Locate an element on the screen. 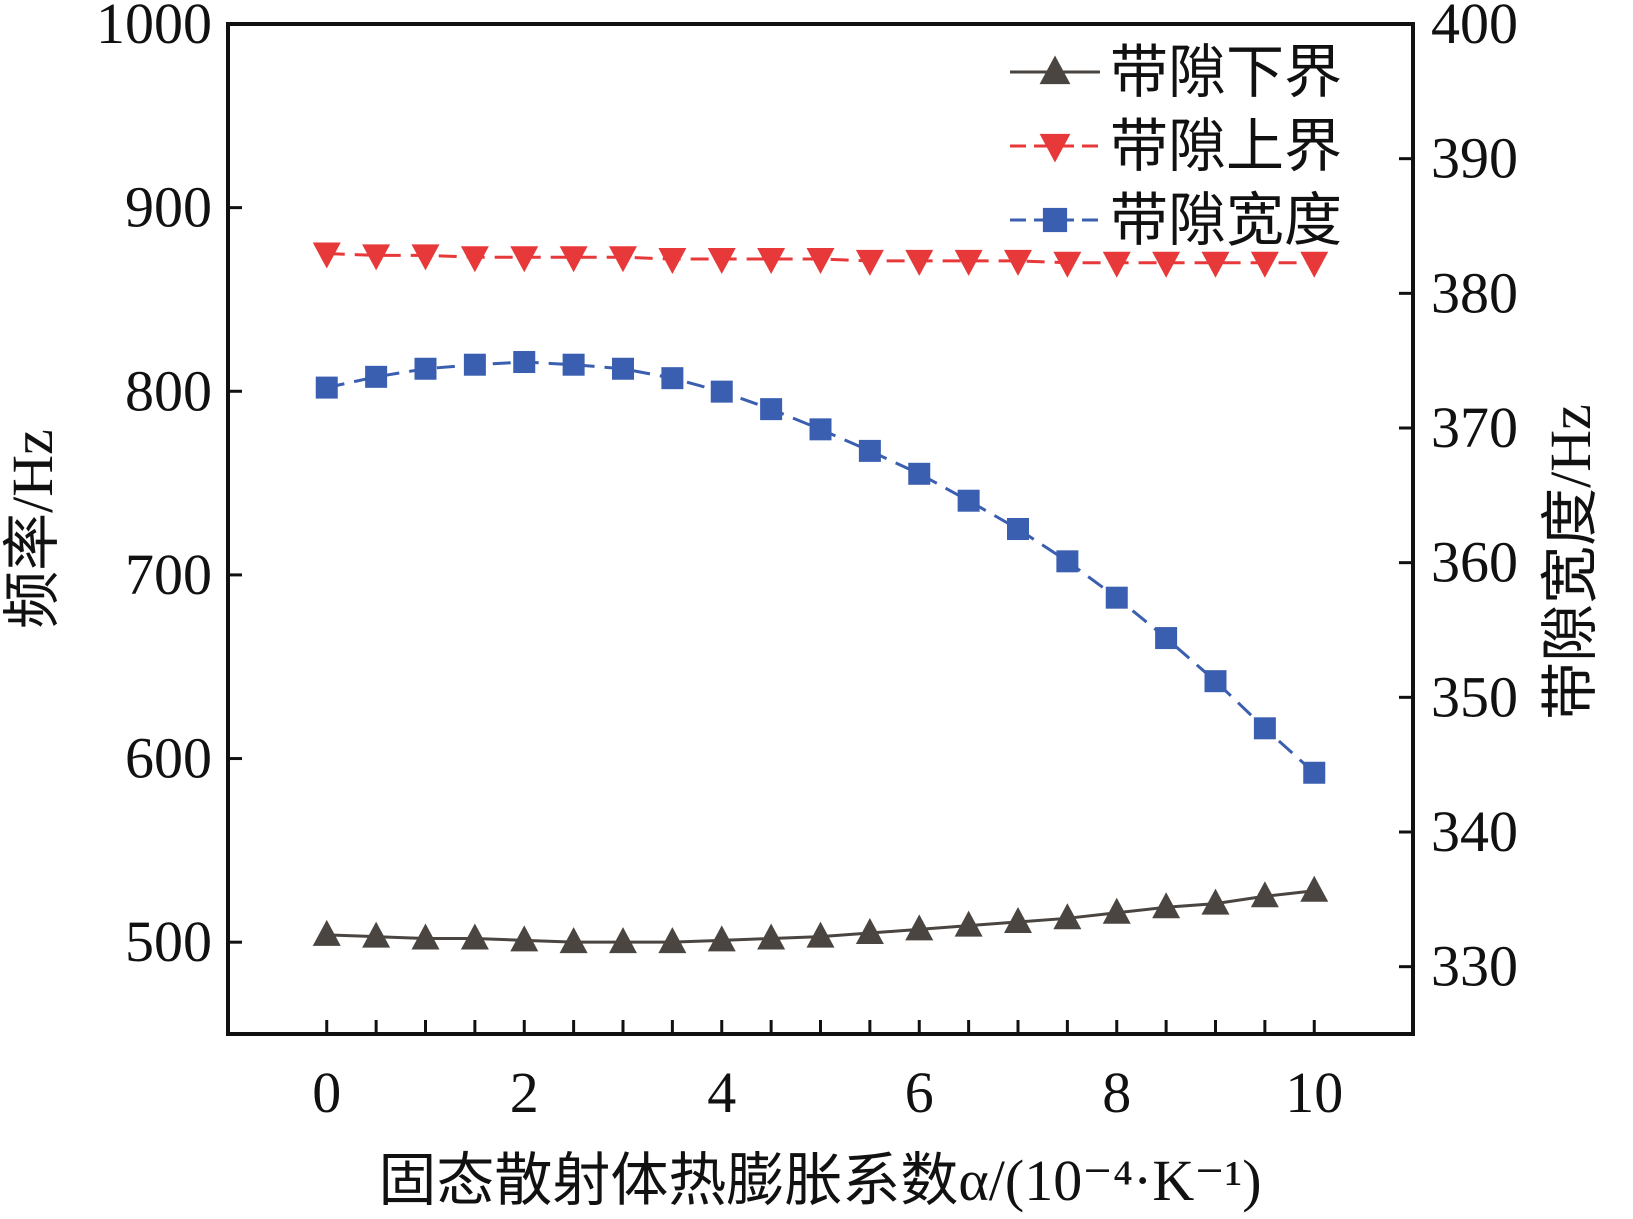 Image resolution: width=1633 pixels, height=1219 pixels. legend-item: 带隙上界 is located at coordinates (1176, 146).